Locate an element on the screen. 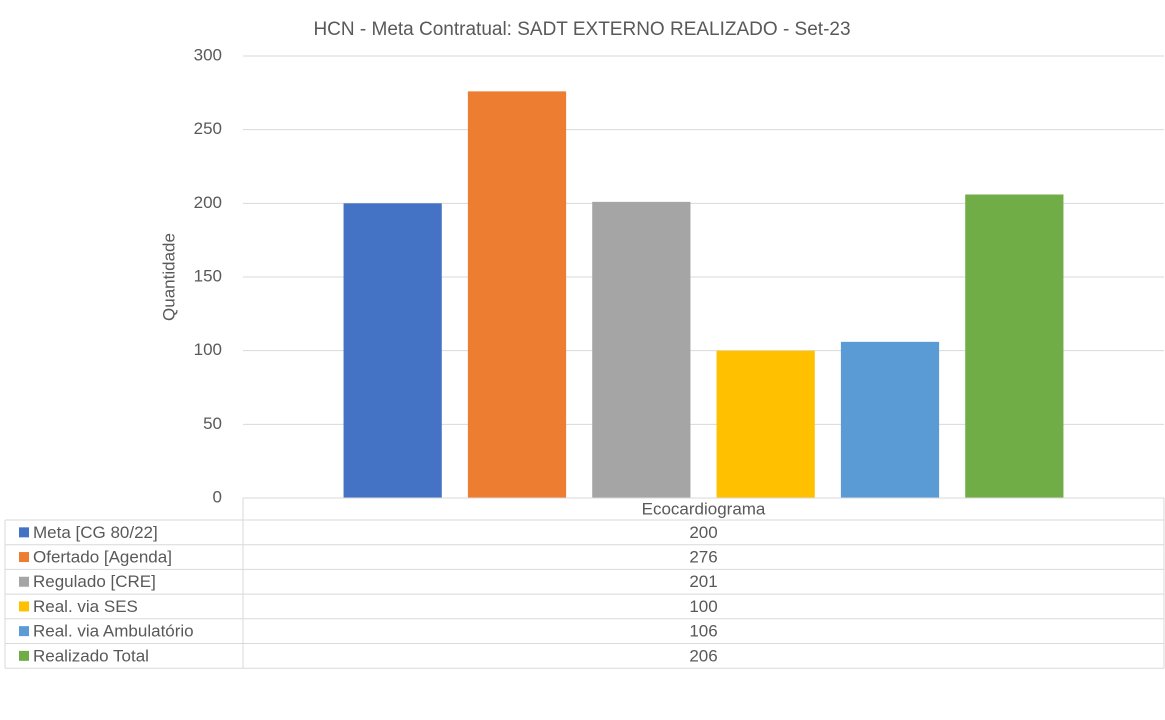 This screenshot has height=720, width=1165. y-axis-label: Quantidade is located at coordinates (168, 277).